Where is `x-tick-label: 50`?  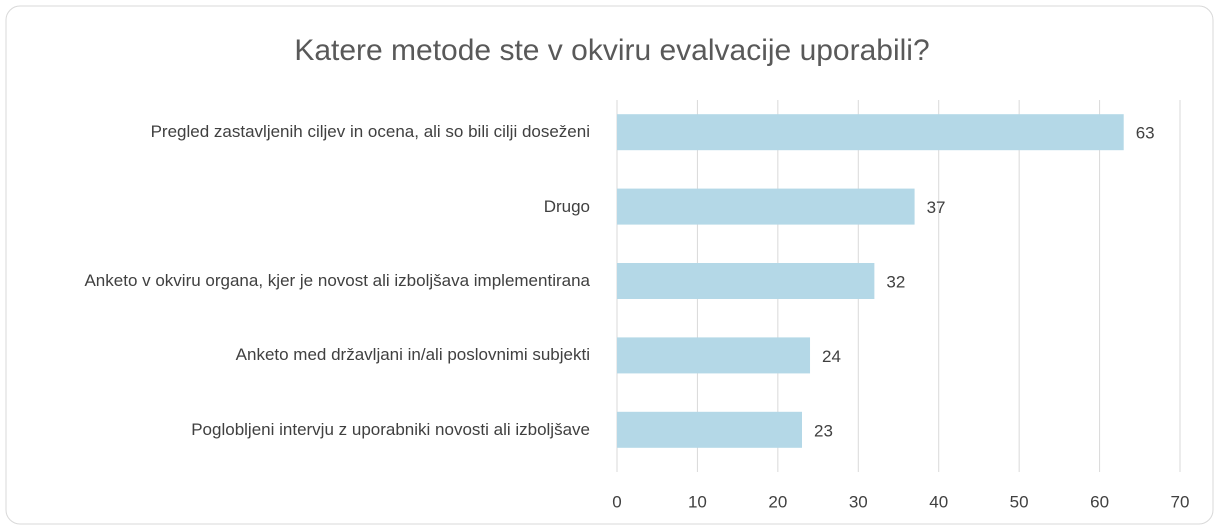
x-tick-label: 50 is located at coordinates (1019, 501).